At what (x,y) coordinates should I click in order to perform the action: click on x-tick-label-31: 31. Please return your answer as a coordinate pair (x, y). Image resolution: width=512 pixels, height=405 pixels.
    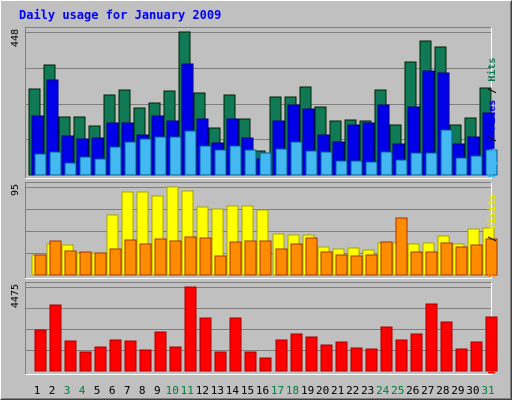
    Looking at the image, I should click on (487, 390).